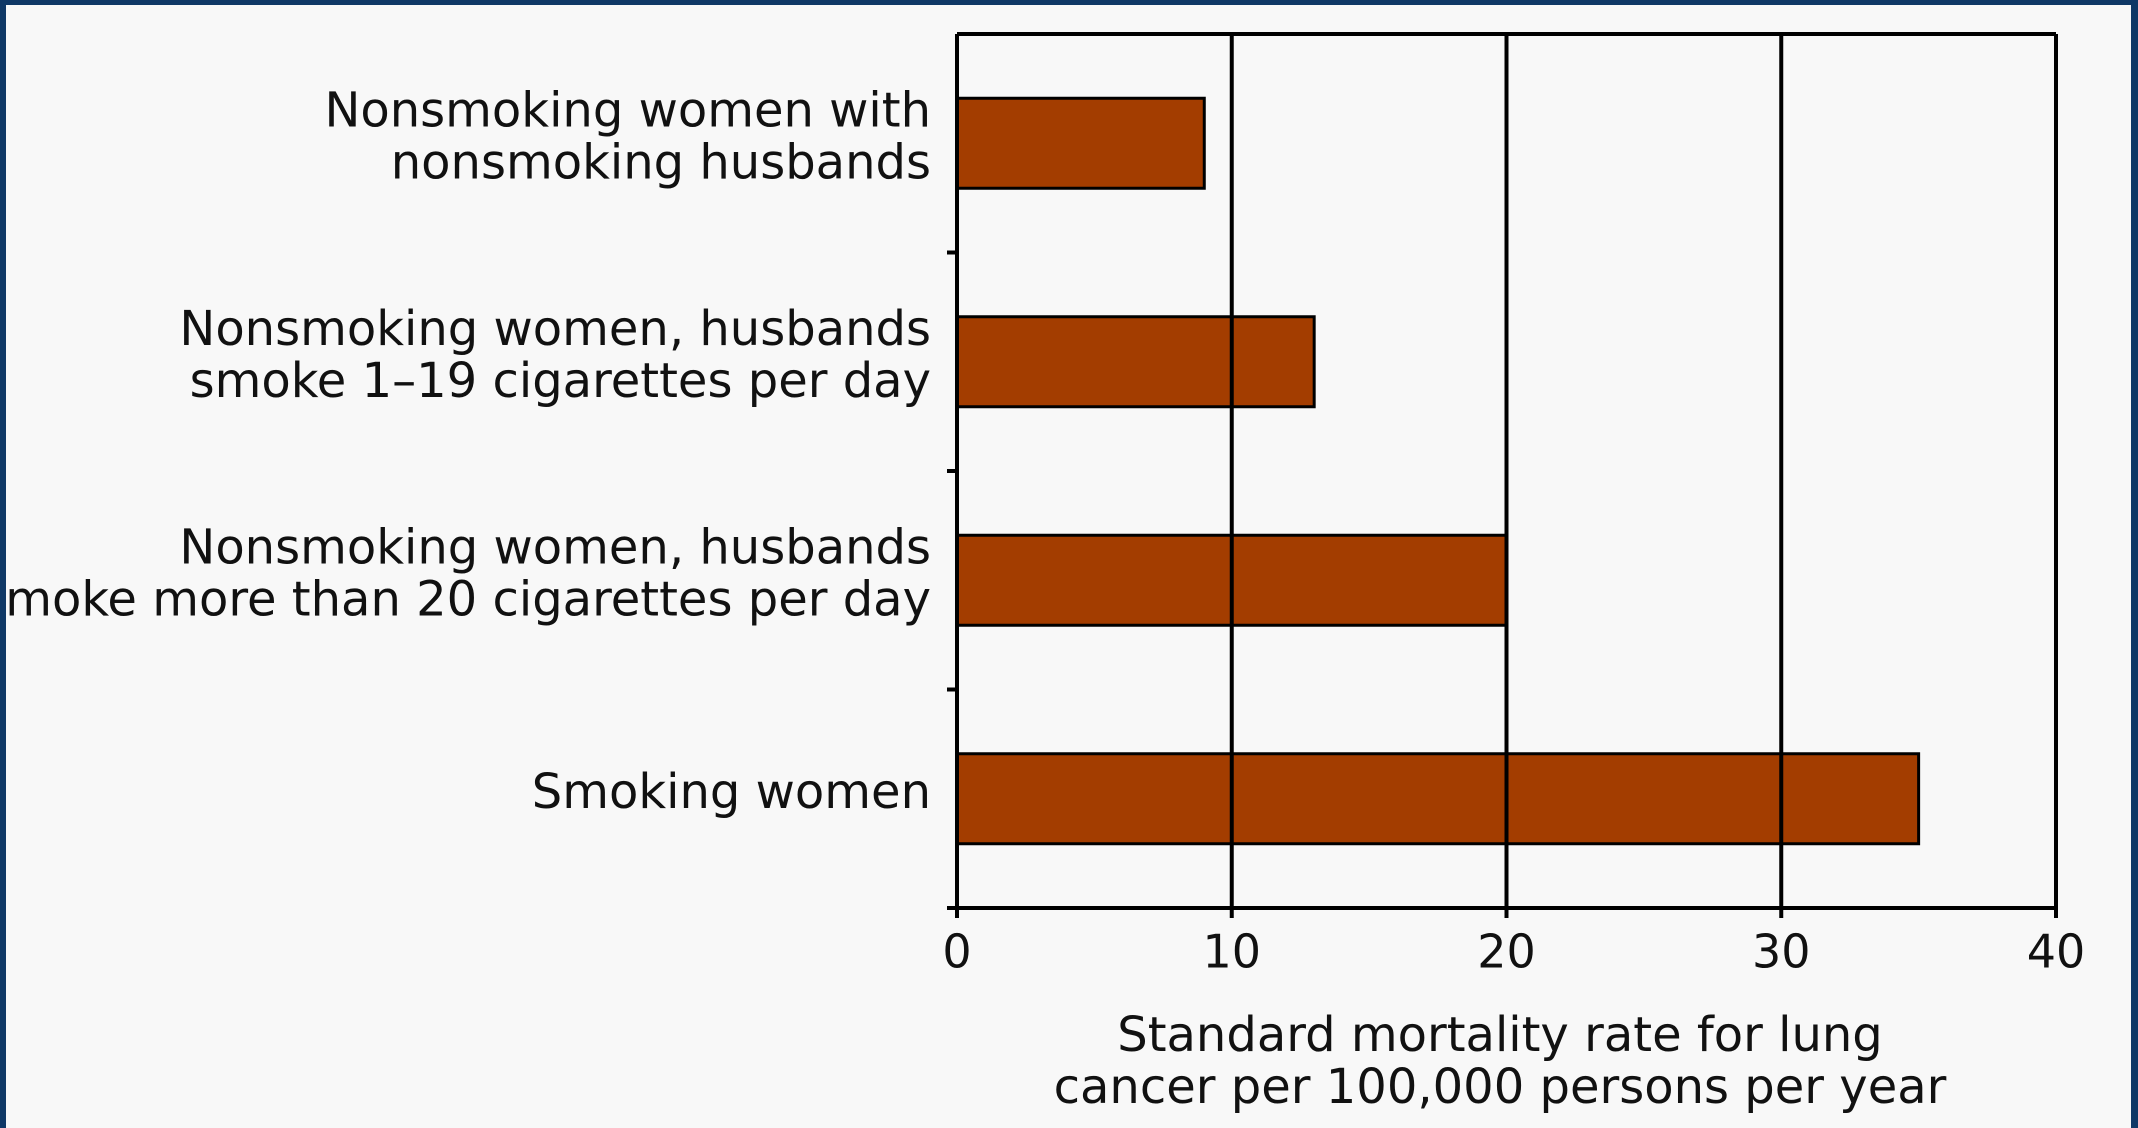 Image resolution: width=2138 pixels, height=1128 pixels. Describe the element at coordinates (1231, 952) in the screenshot. I see `x-tick-label: 10` at that location.